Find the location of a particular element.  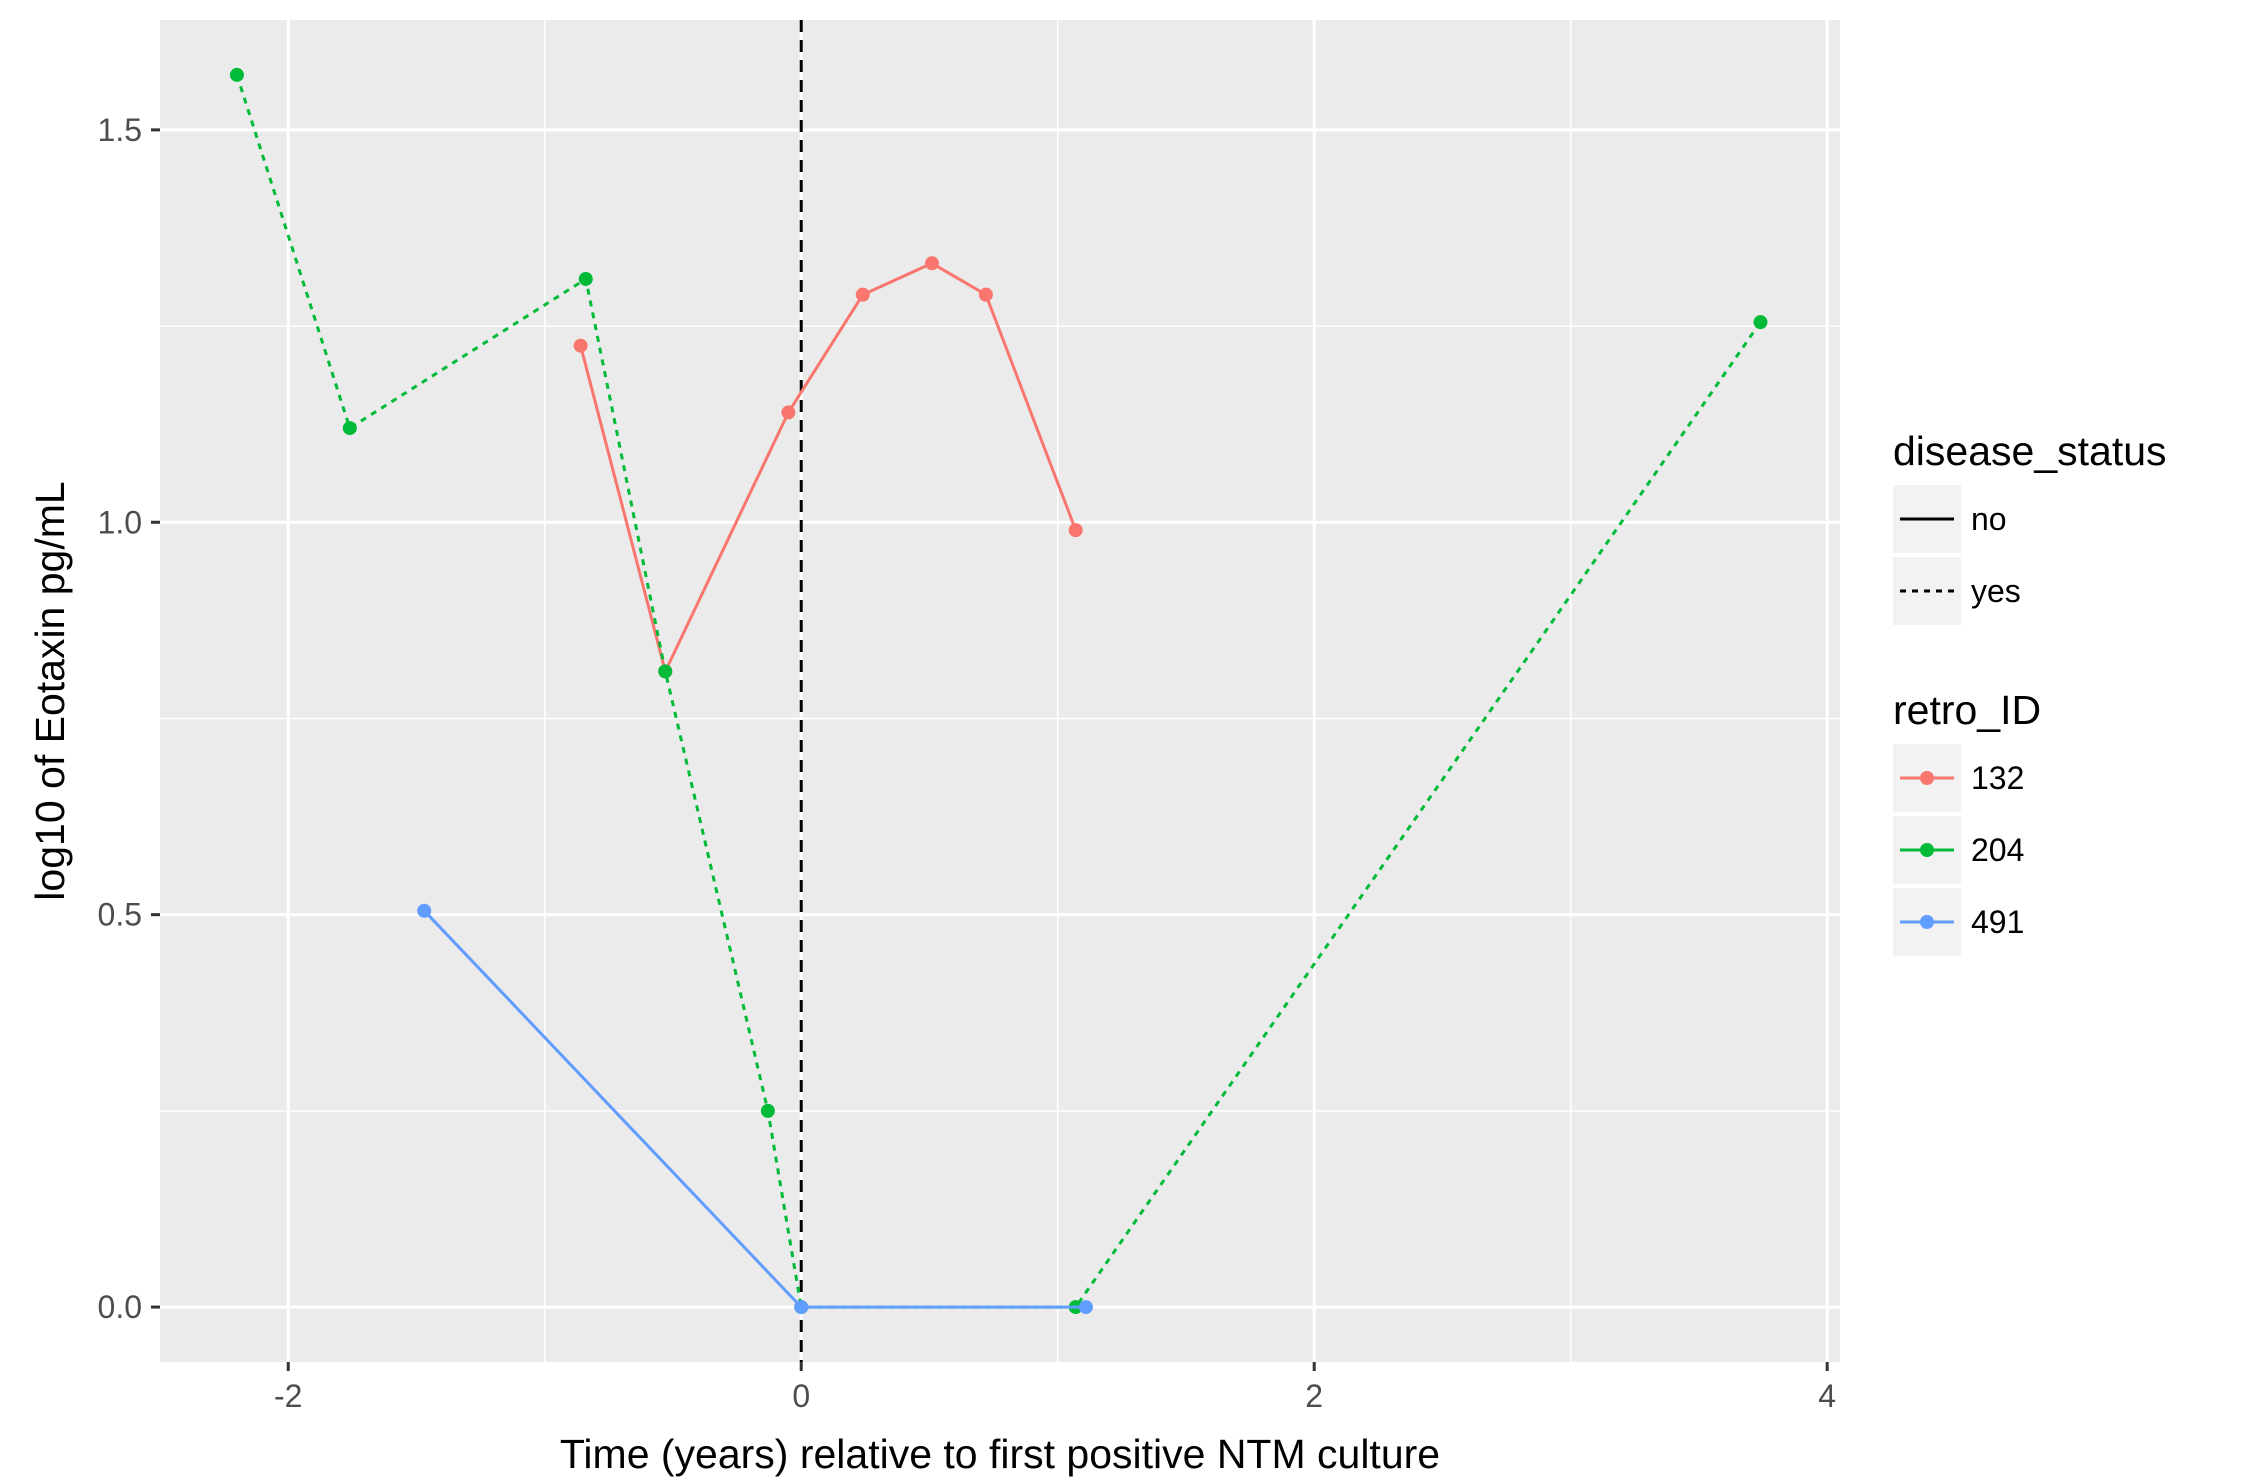

legend-entry: 491 is located at coordinates (1958, 922).